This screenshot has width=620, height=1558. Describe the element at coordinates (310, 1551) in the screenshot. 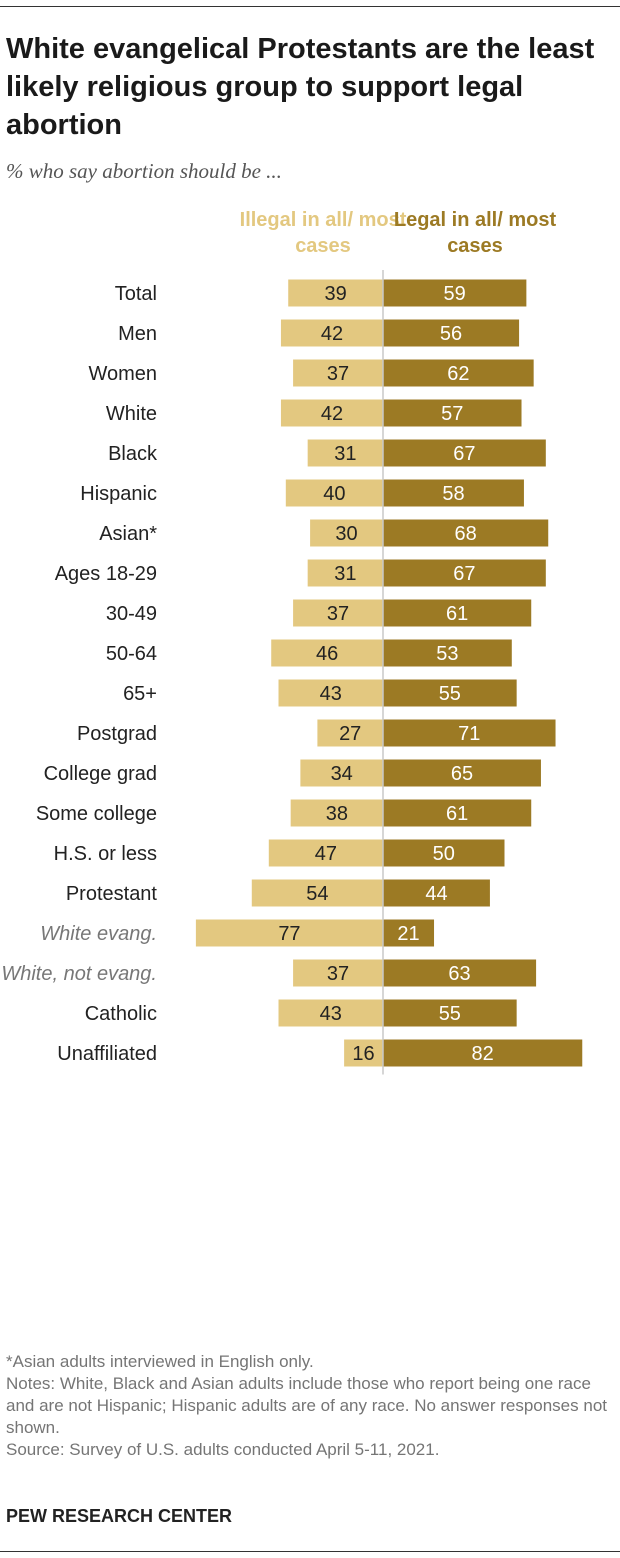

I see `bottom-rule` at that location.